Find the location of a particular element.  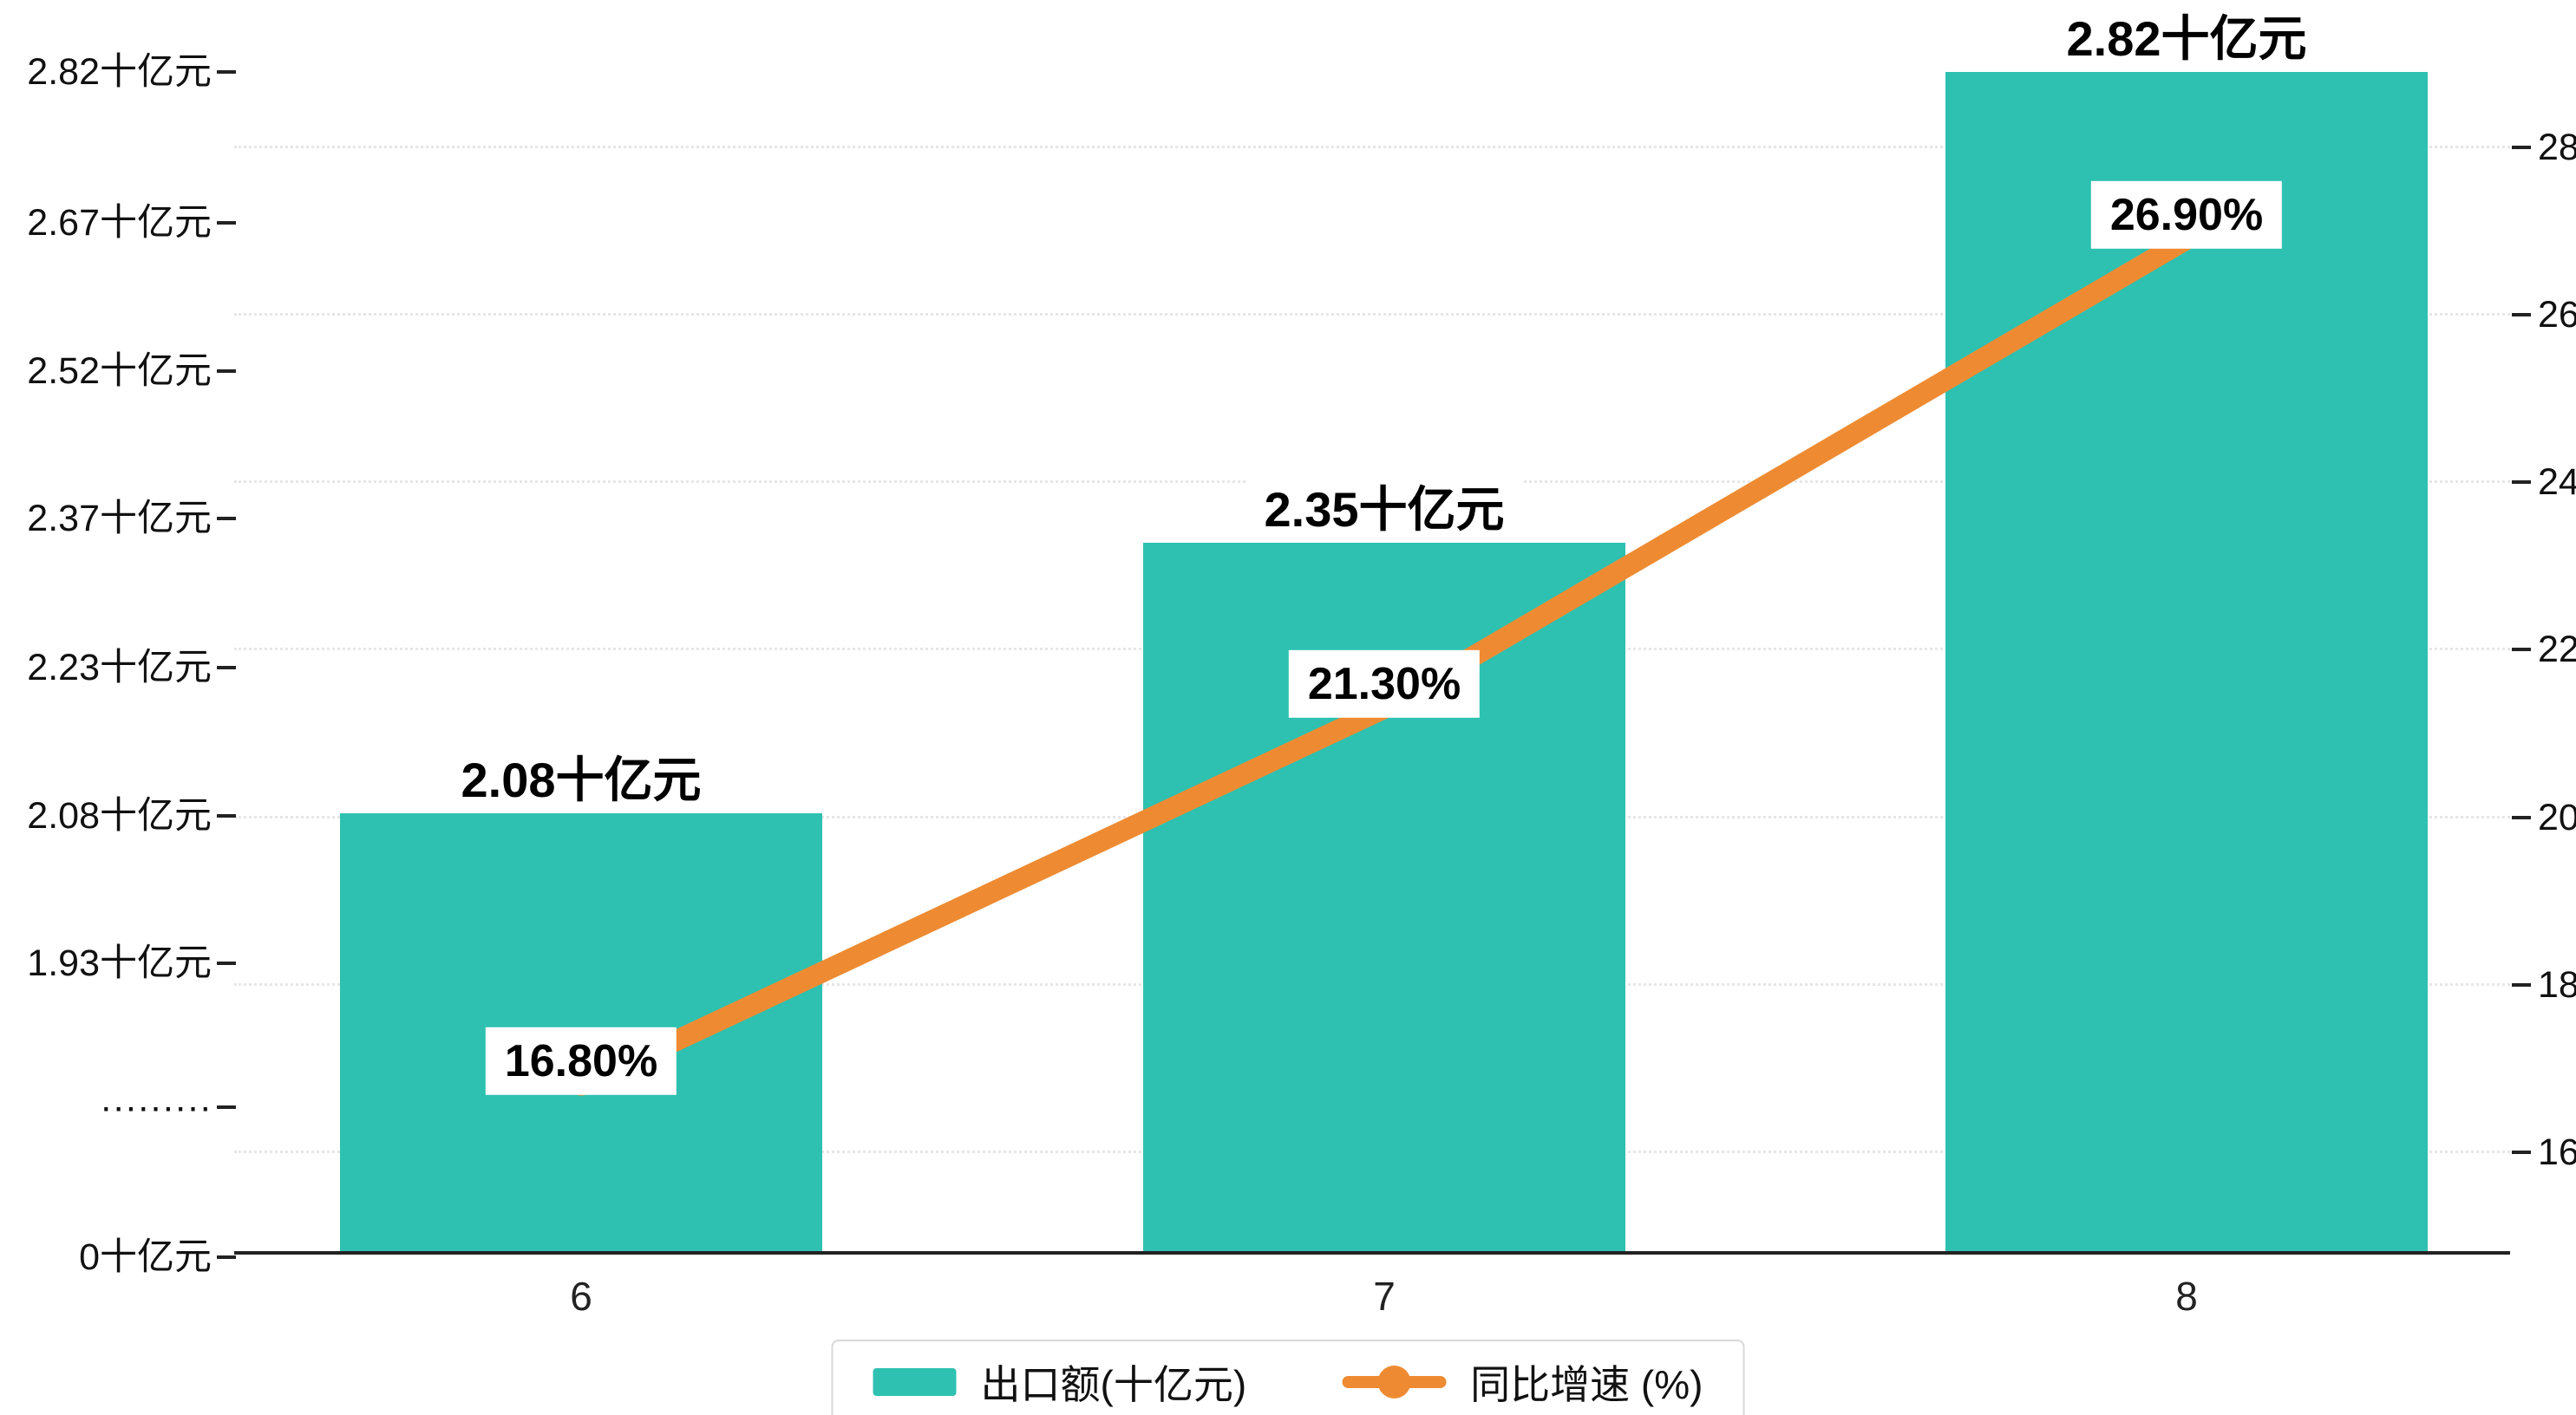

right-axis-tick-label: 28 is located at coordinates (2557, 147).